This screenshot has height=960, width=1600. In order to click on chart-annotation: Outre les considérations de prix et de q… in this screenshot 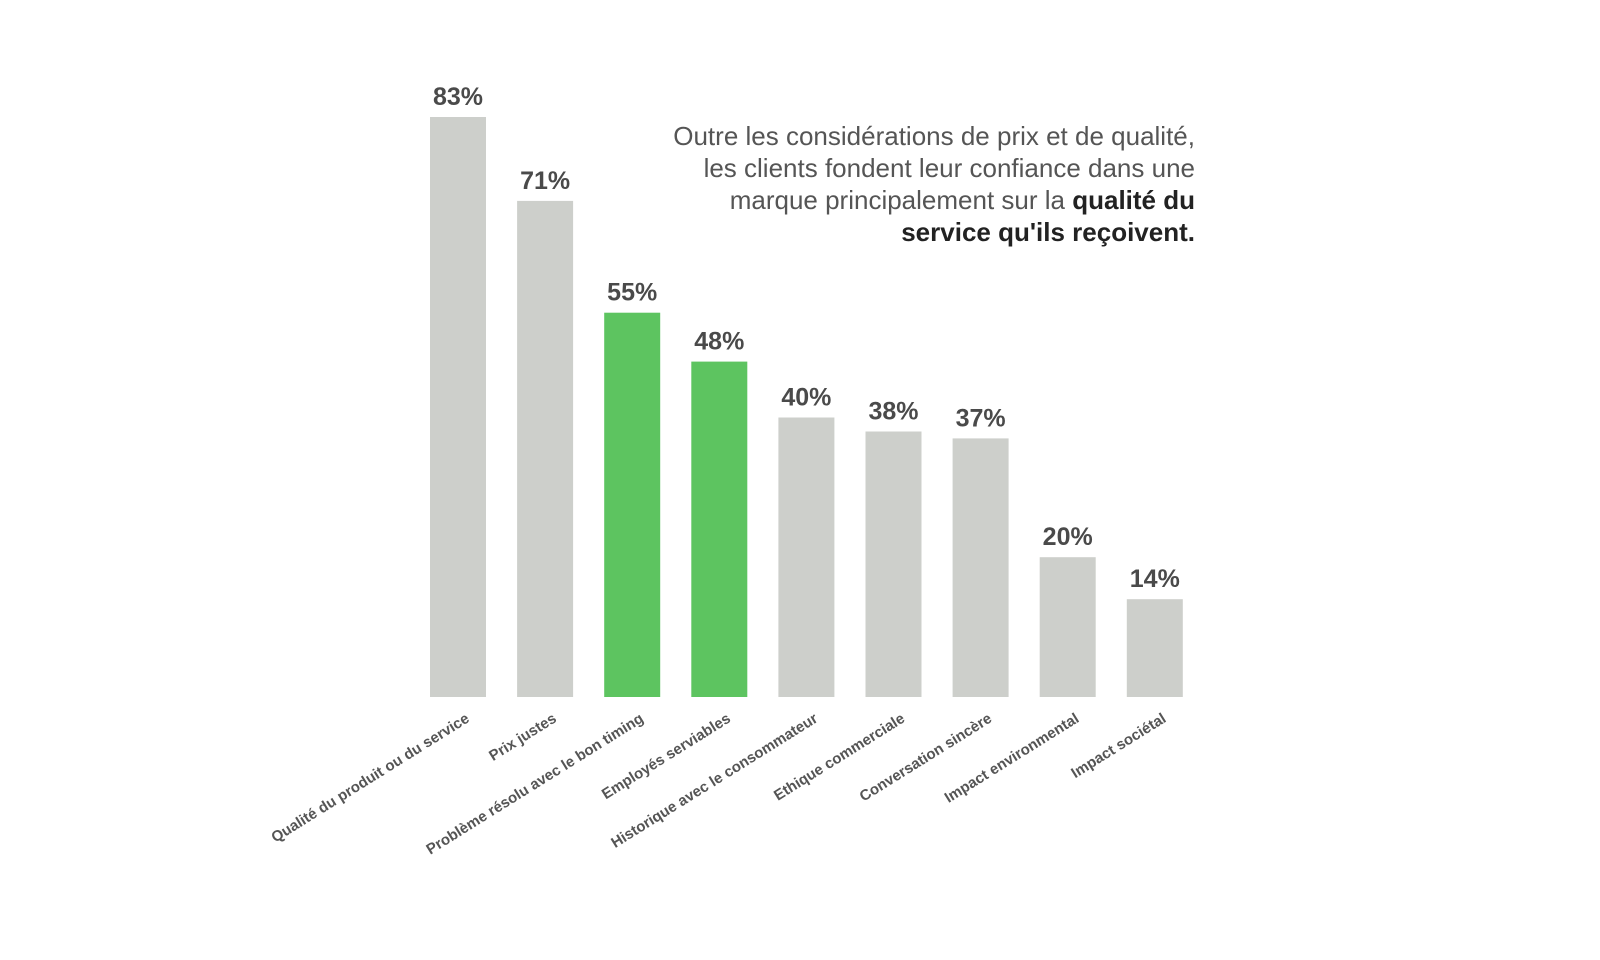, I will do `click(915, 184)`.